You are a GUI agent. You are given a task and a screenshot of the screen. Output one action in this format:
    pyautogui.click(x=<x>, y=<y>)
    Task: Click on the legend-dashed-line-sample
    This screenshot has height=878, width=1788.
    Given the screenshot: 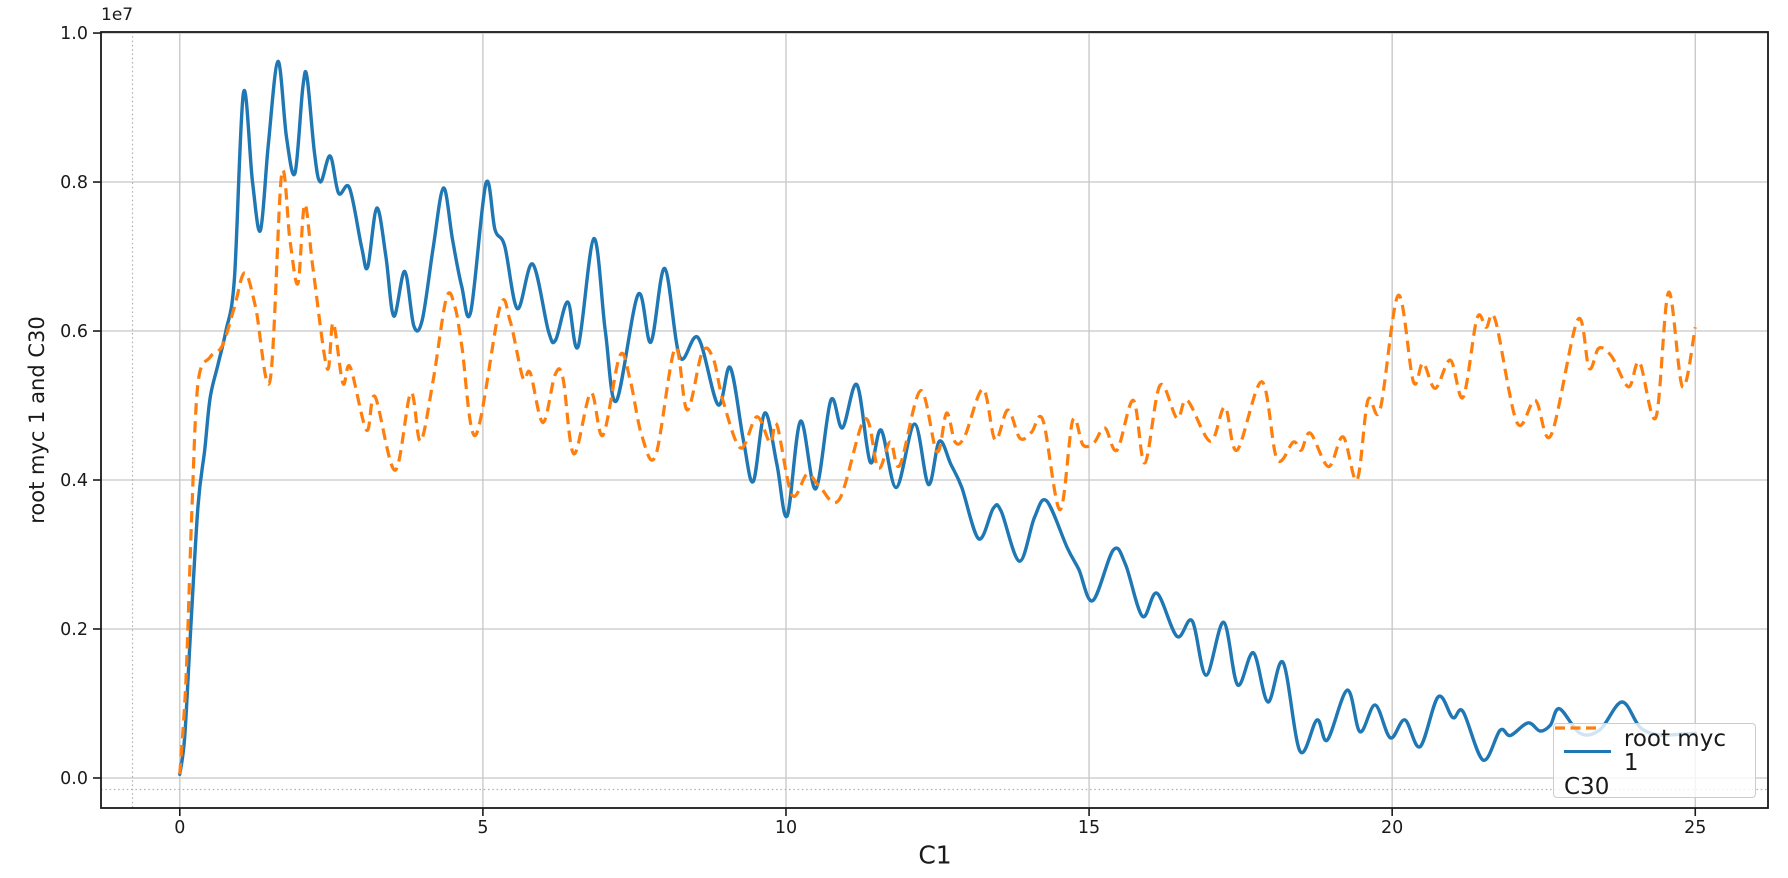 What is the action you would take?
    pyautogui.click(x=1578, y=728)
    